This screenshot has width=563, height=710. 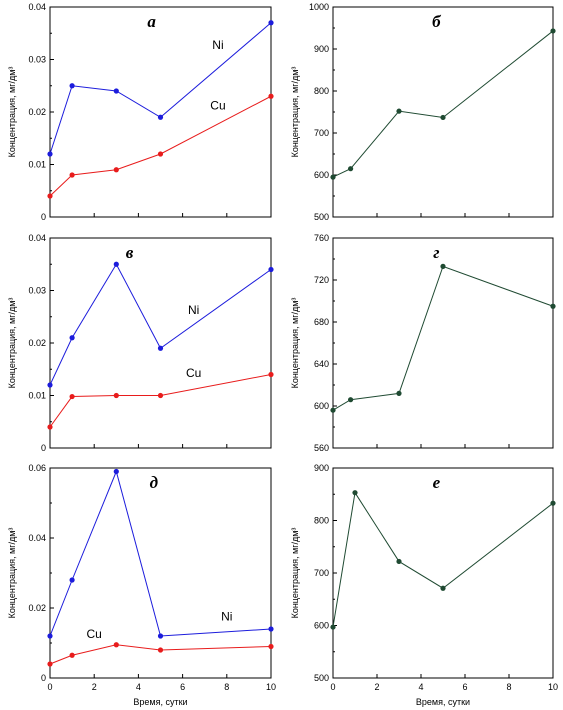 I want to click on panel-label: д, so click(x=154, y=482).